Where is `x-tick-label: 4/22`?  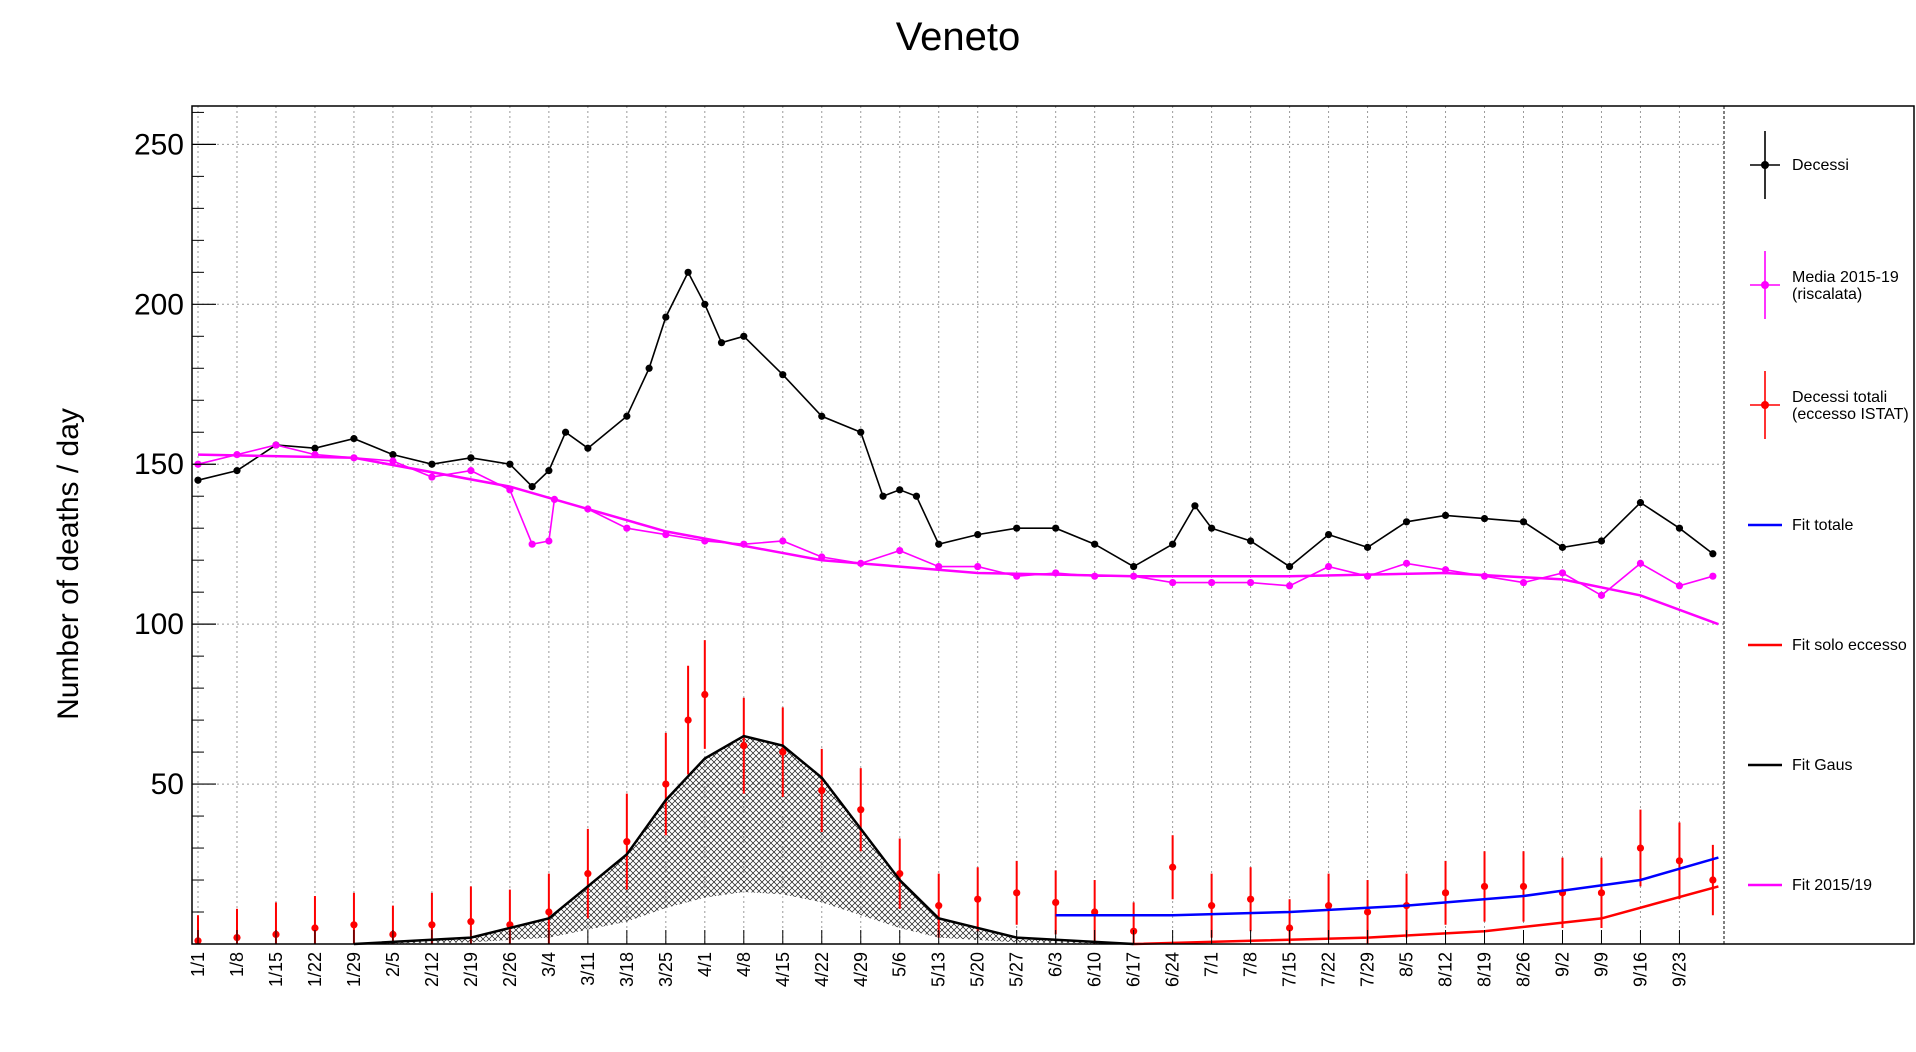
x-tick-label: 4/22 is located at coordinates (822, 969).